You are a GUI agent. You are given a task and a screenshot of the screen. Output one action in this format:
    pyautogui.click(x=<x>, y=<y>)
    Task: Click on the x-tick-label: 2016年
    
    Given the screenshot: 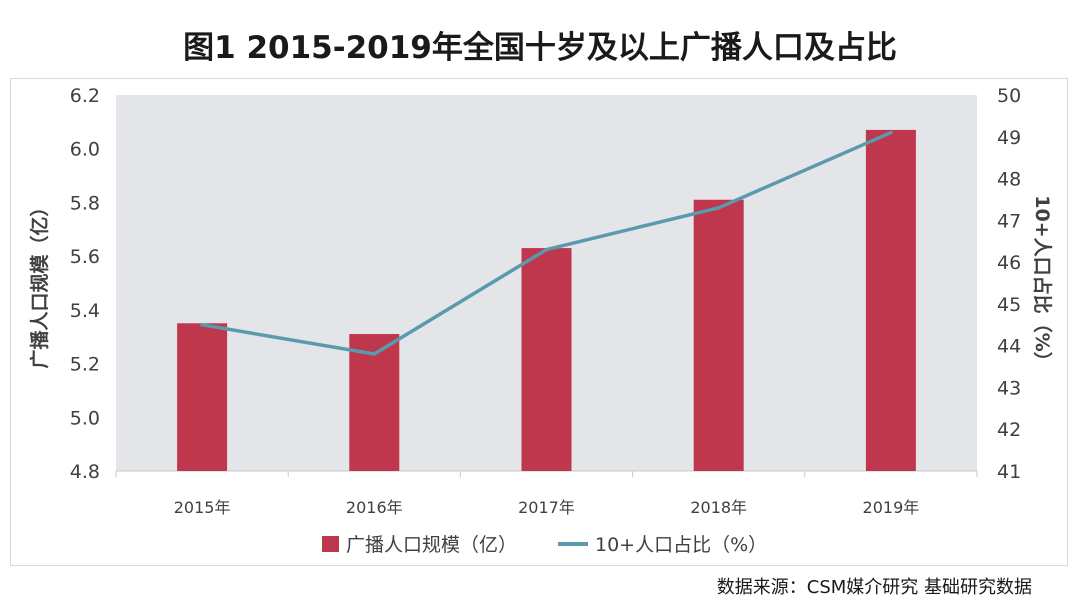 What is the action you would take?
    pyautogui.click(x=374, y=507)
    